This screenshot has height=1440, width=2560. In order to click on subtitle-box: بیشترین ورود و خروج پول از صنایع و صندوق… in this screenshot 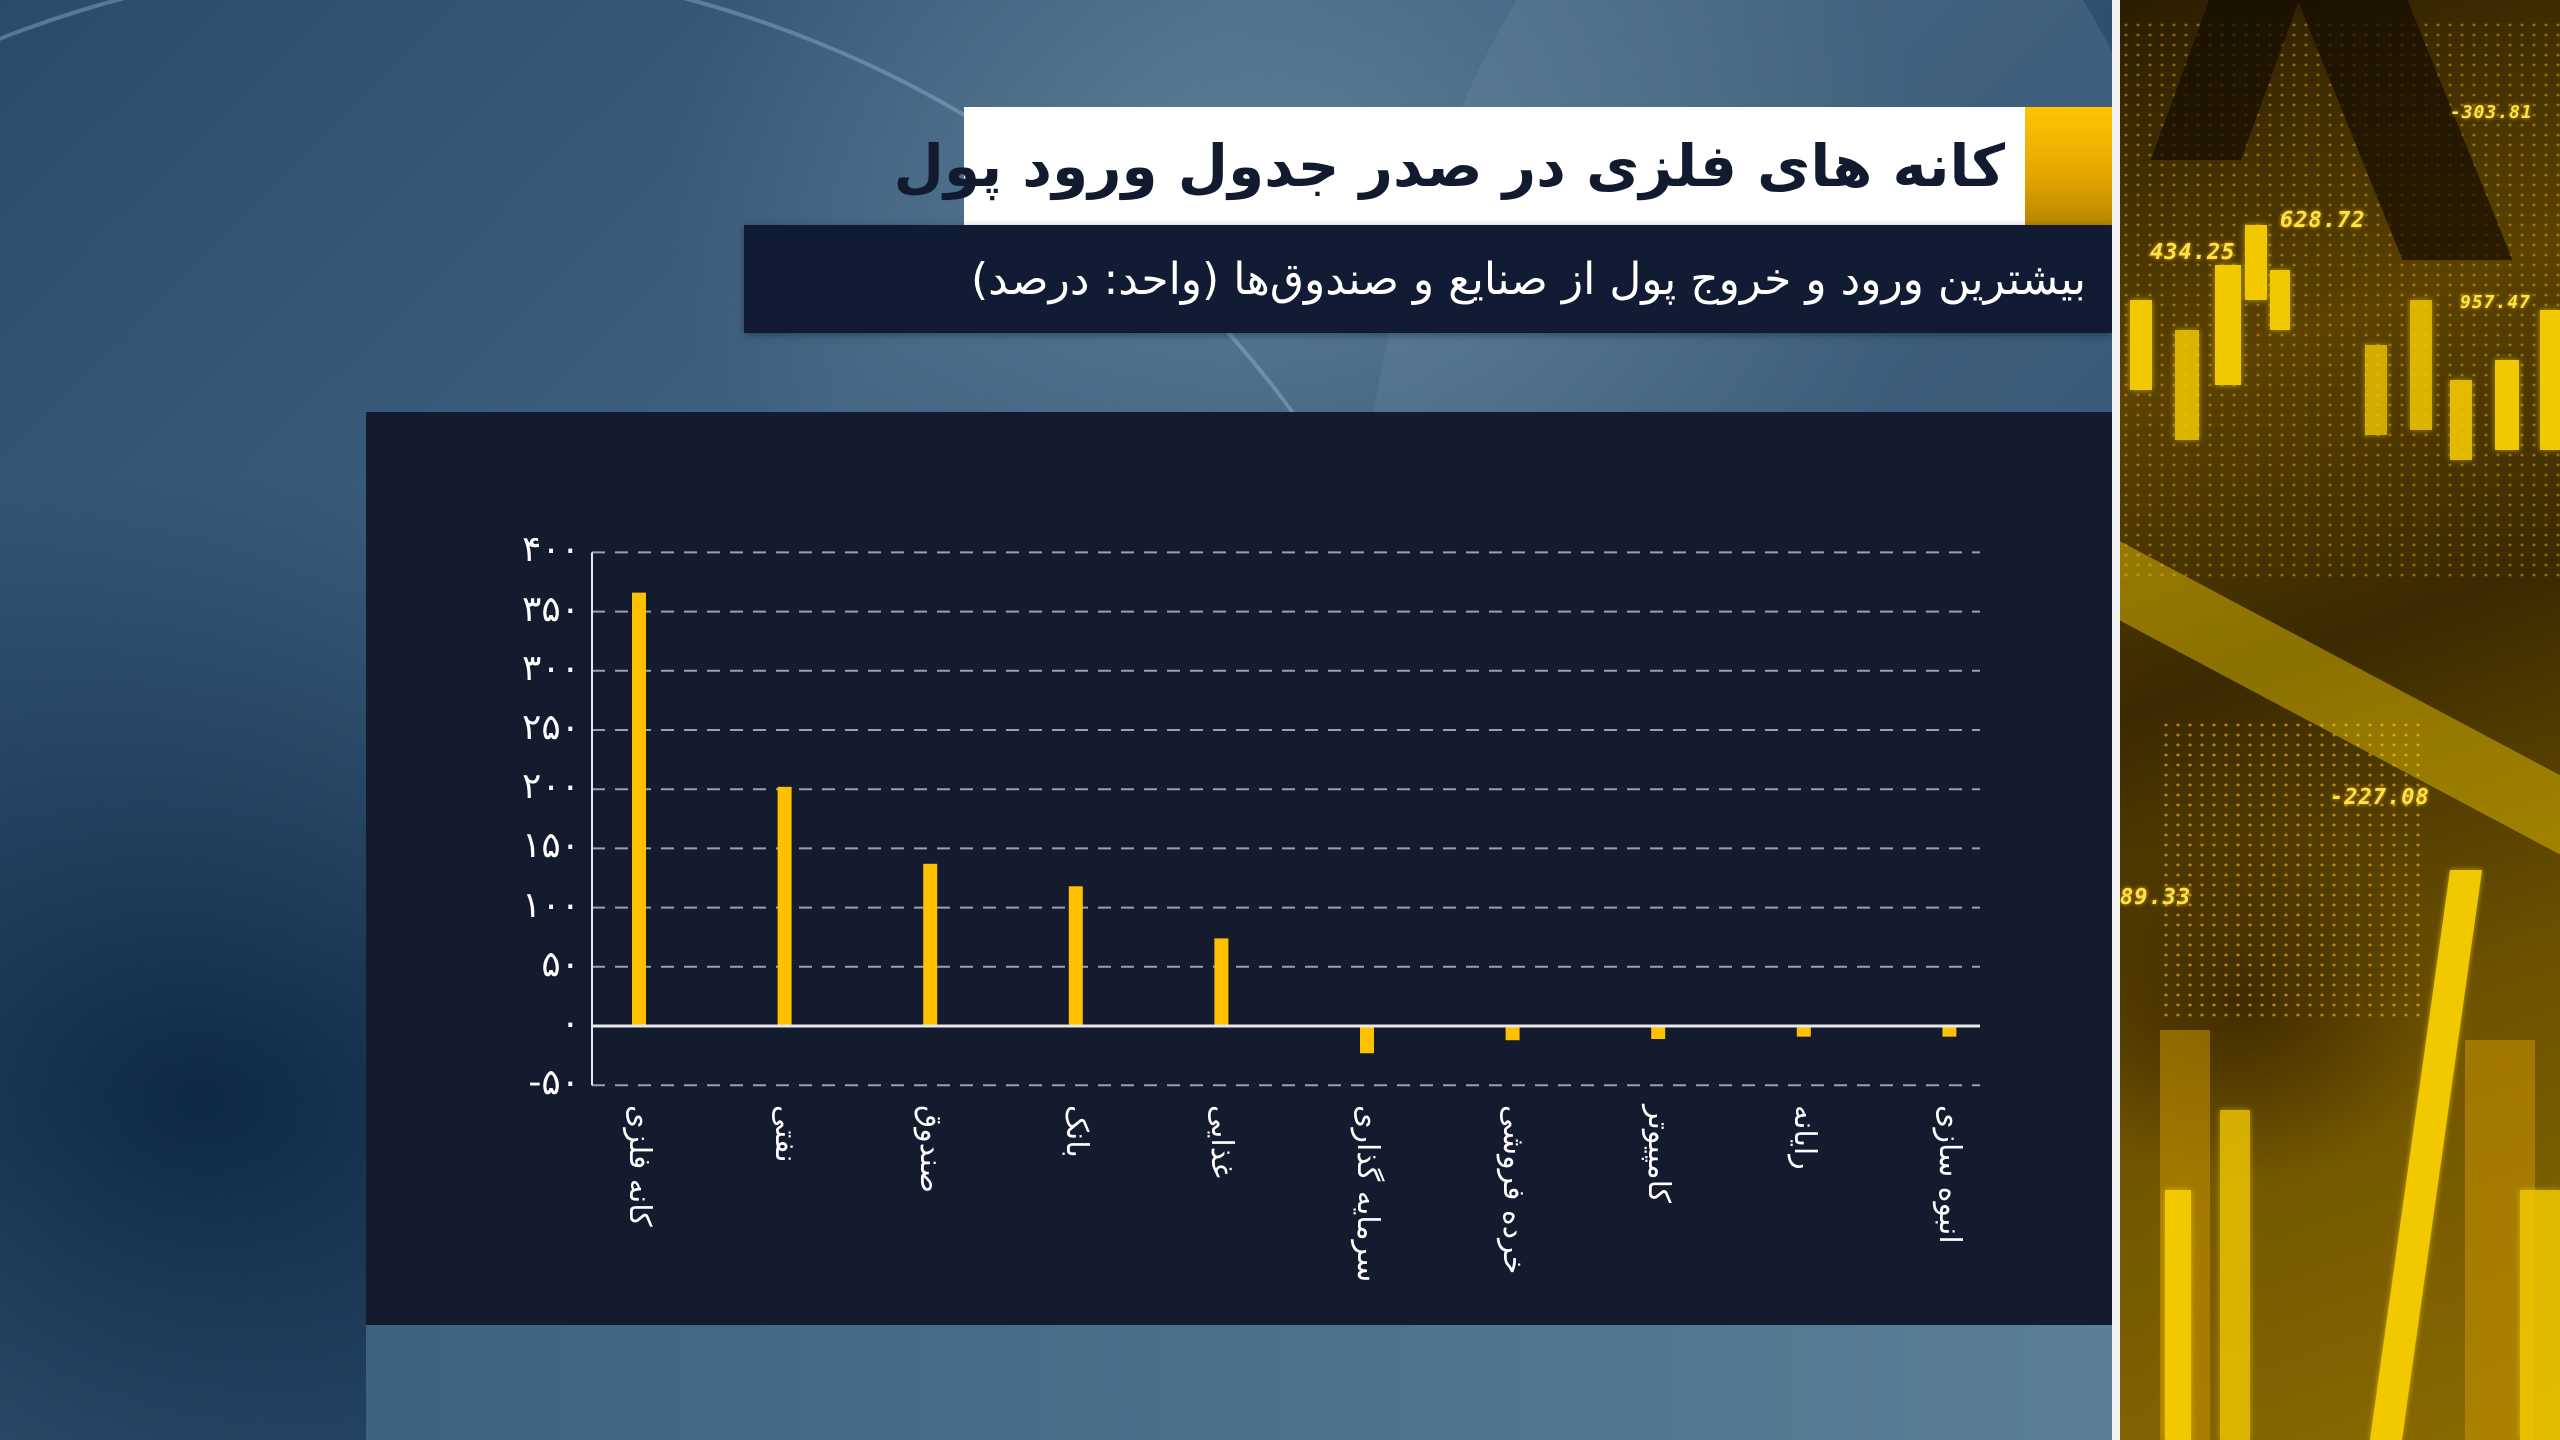, I will do `click(1428, 279)`.